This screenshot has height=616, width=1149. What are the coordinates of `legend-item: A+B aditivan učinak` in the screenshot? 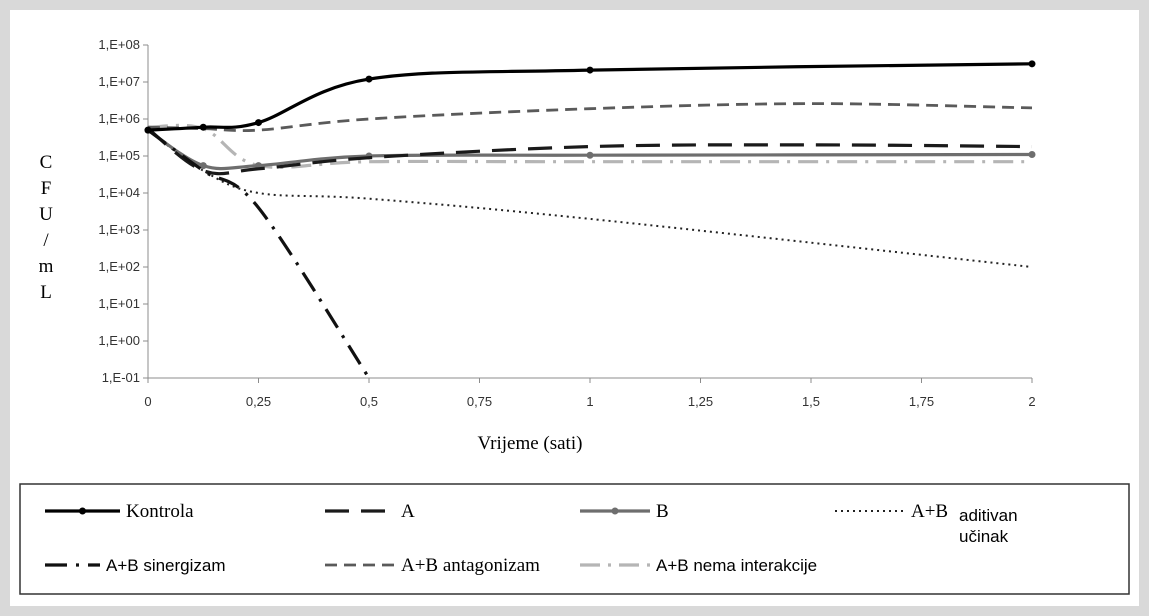 It's located at (926, 523).